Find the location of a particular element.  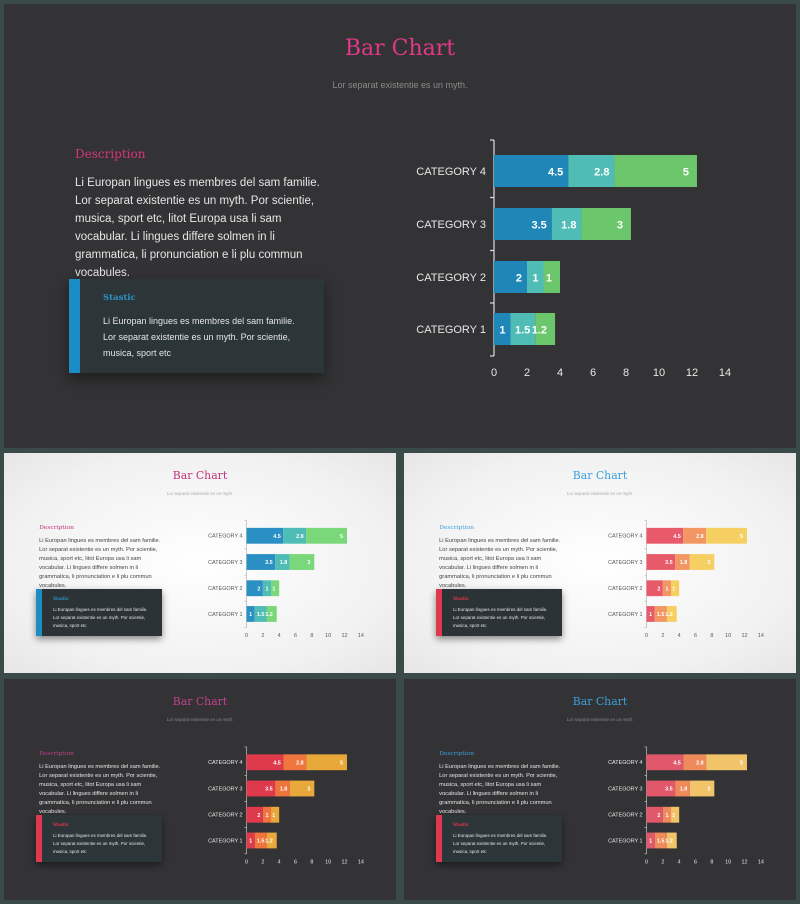

category-label: CATEGORY 3 is located at coordinates (625, 789).